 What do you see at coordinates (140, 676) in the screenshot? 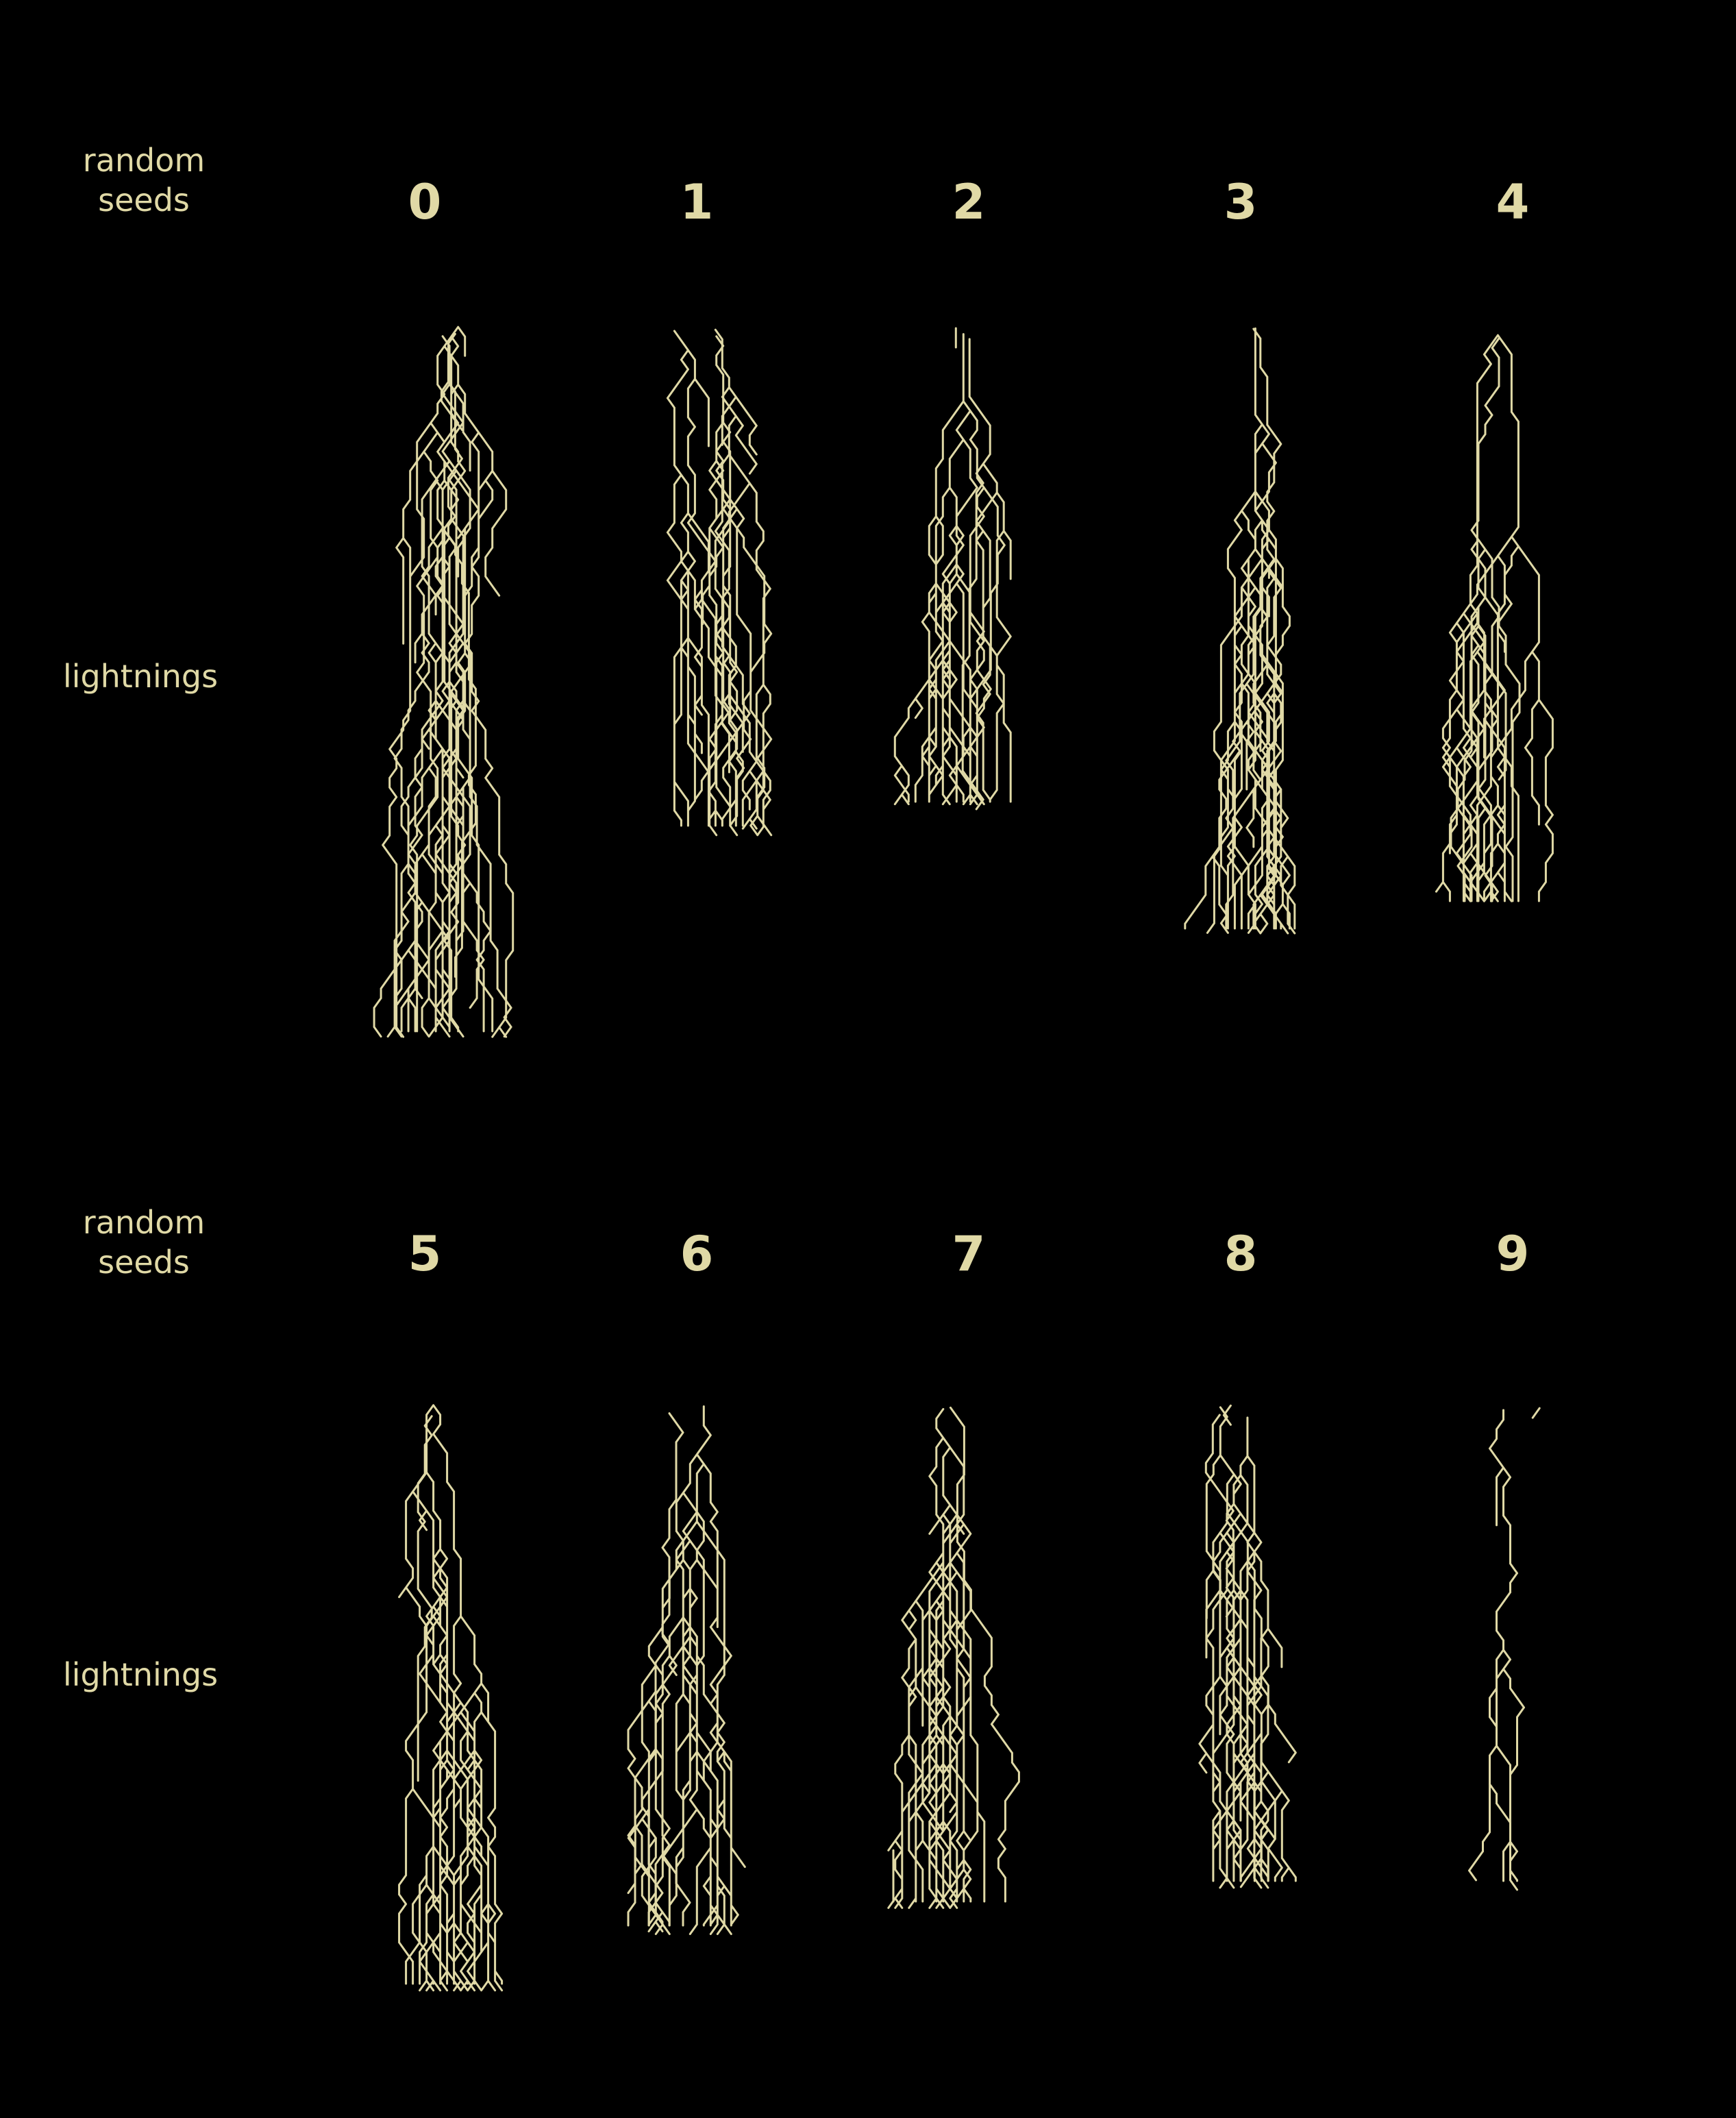
I see `lightning-row-label-1: lightnings` at bounding box center [140, 676].